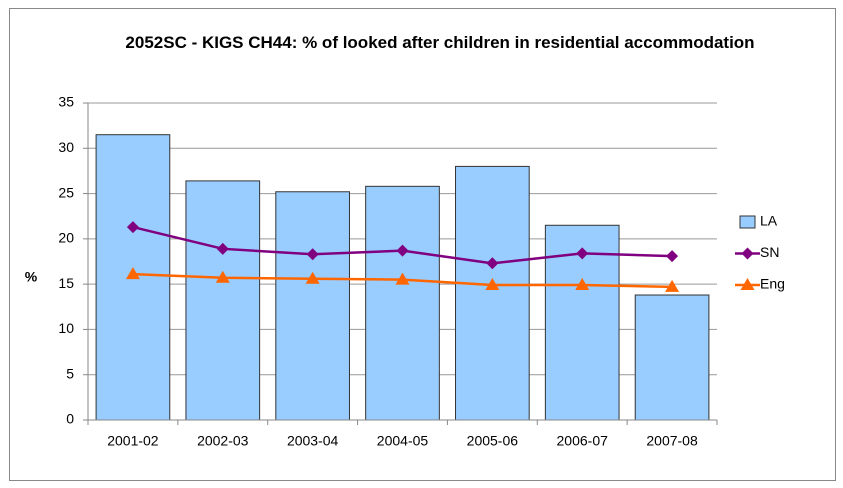 This screenshot has width=843, height=488. Describe the element at coordinates (66, 328) in the screenshot. I see `y-tick-label: 10` at that location.